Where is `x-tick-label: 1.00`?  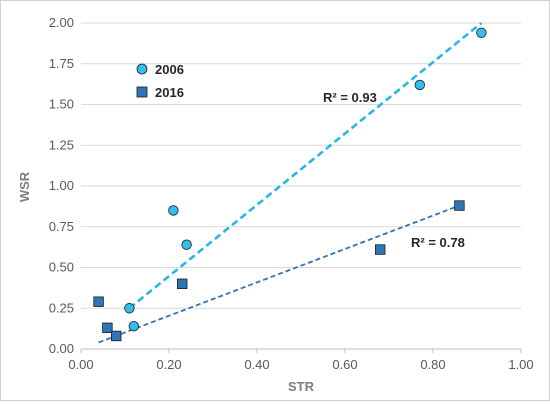 x-tick-label: 1.00 is located at coordinates (520, 364).